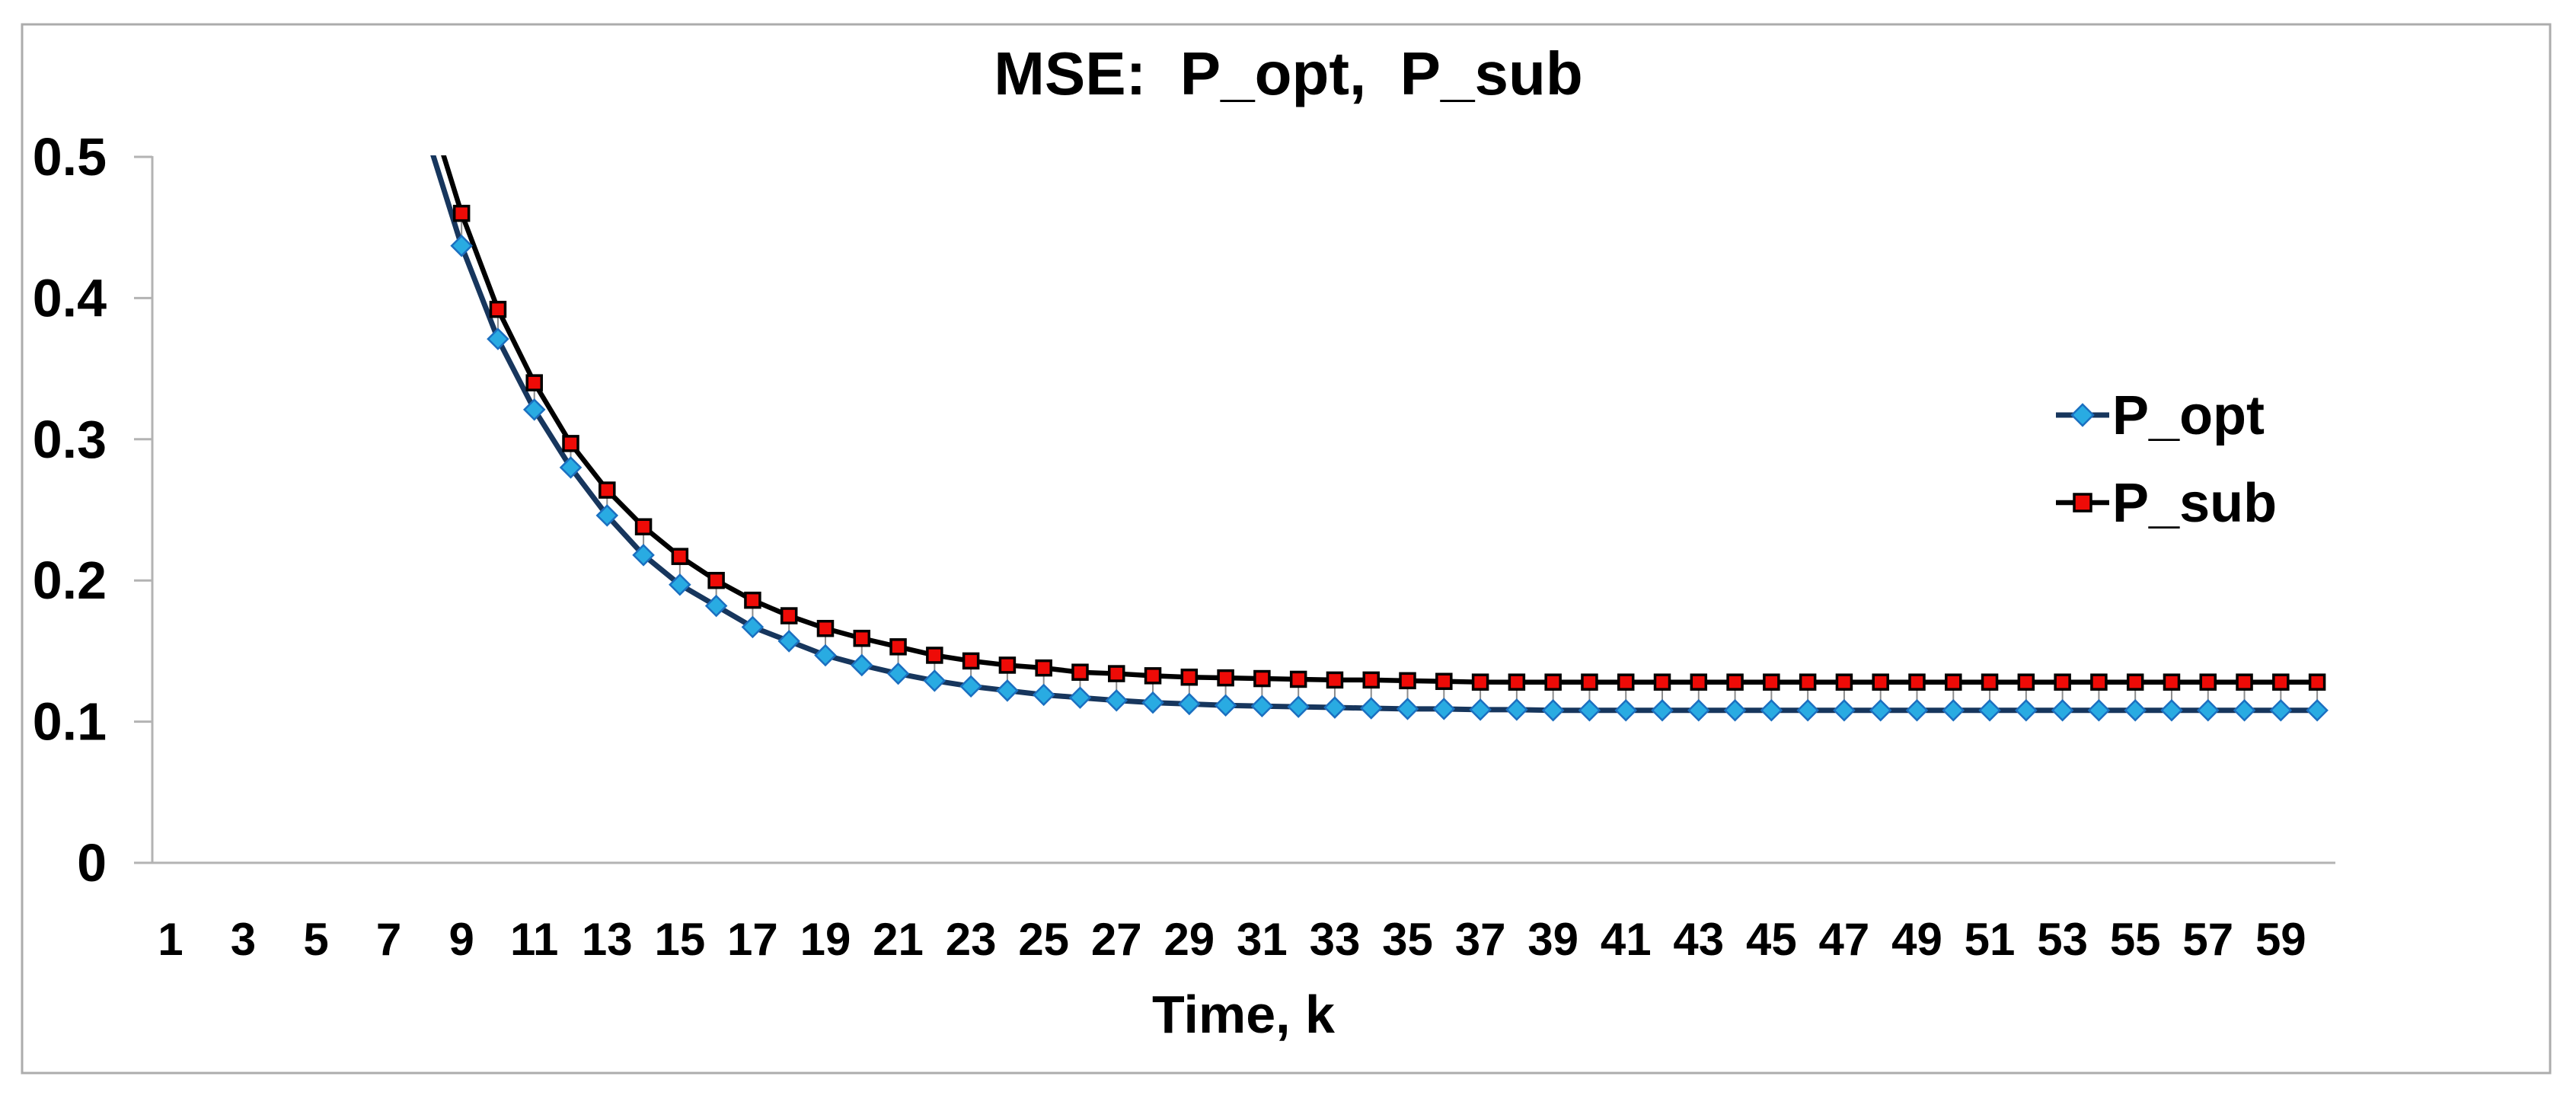 The image size is (2576, 1105). What do you see at coordinates (2160, 415) in the screenshot?
I see `legend-item-p-opt: P_opt` at bounding box center [2160, 415].